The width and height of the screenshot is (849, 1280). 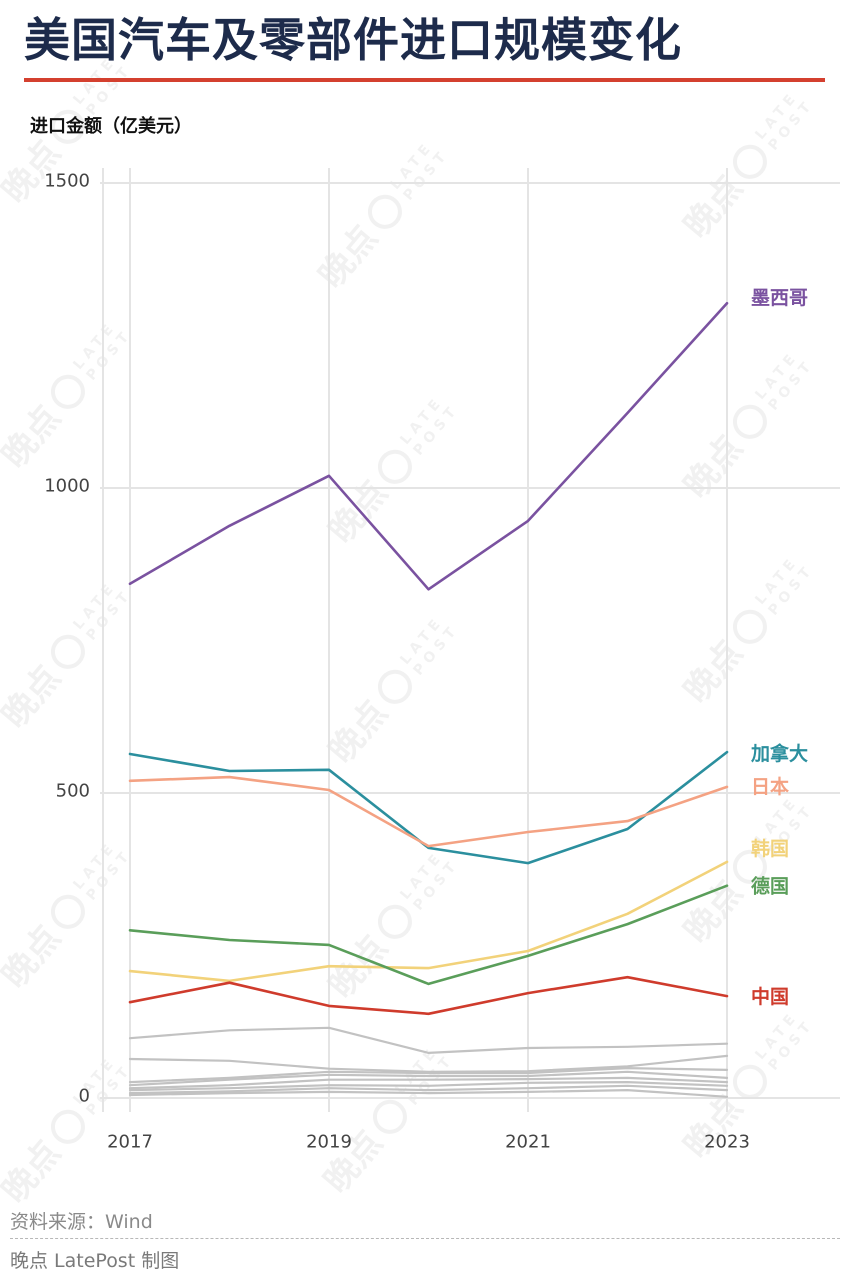 I want to click on credit-line: 晚点 LatePost 制图, so click(x=95, y=1261).